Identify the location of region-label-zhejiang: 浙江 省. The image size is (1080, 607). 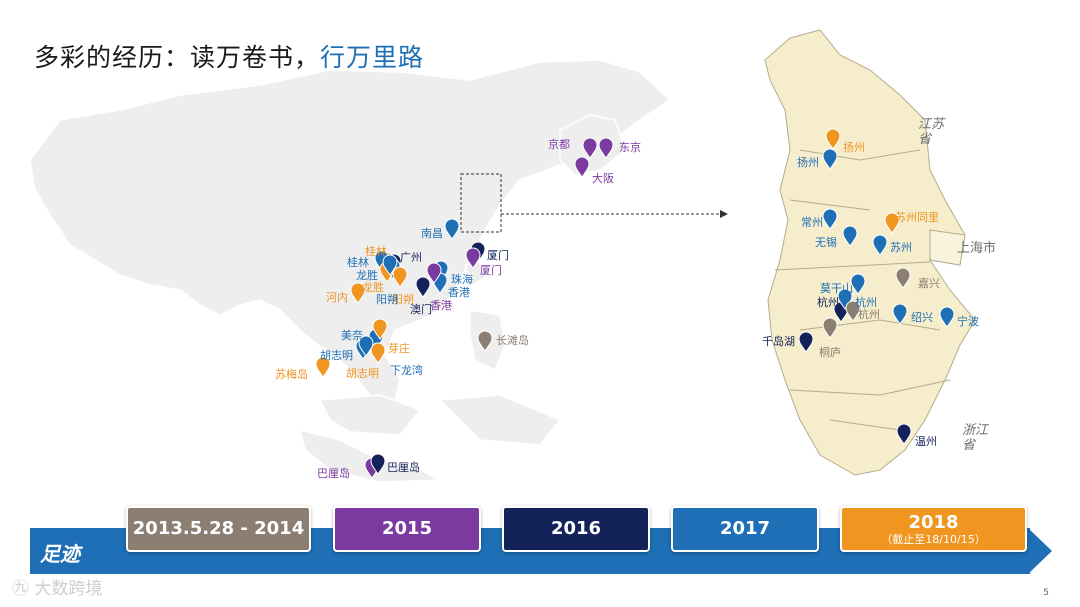
(975, 438).